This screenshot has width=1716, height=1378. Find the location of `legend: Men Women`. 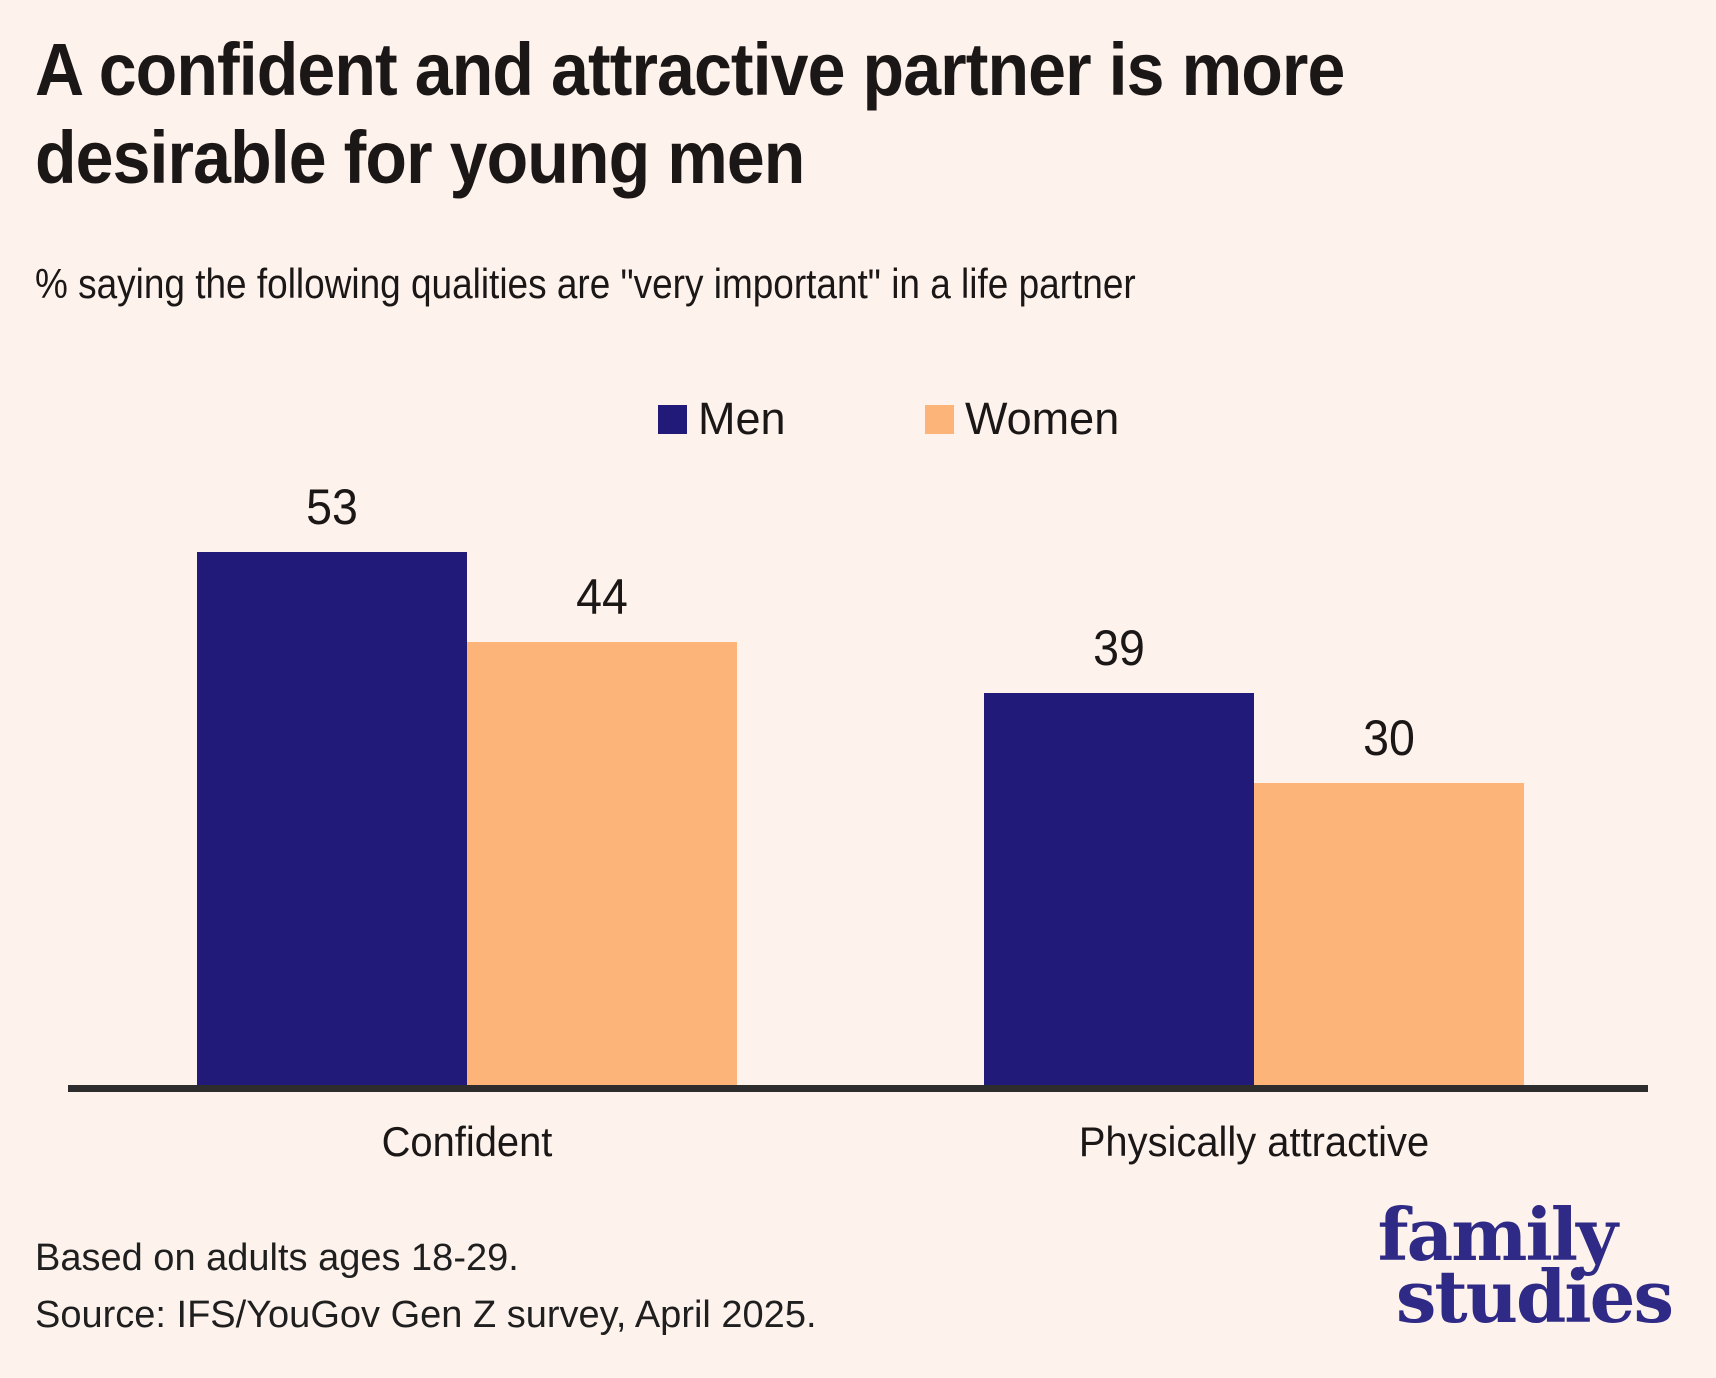

legend: Men Women is located at coordinates (858, 418).